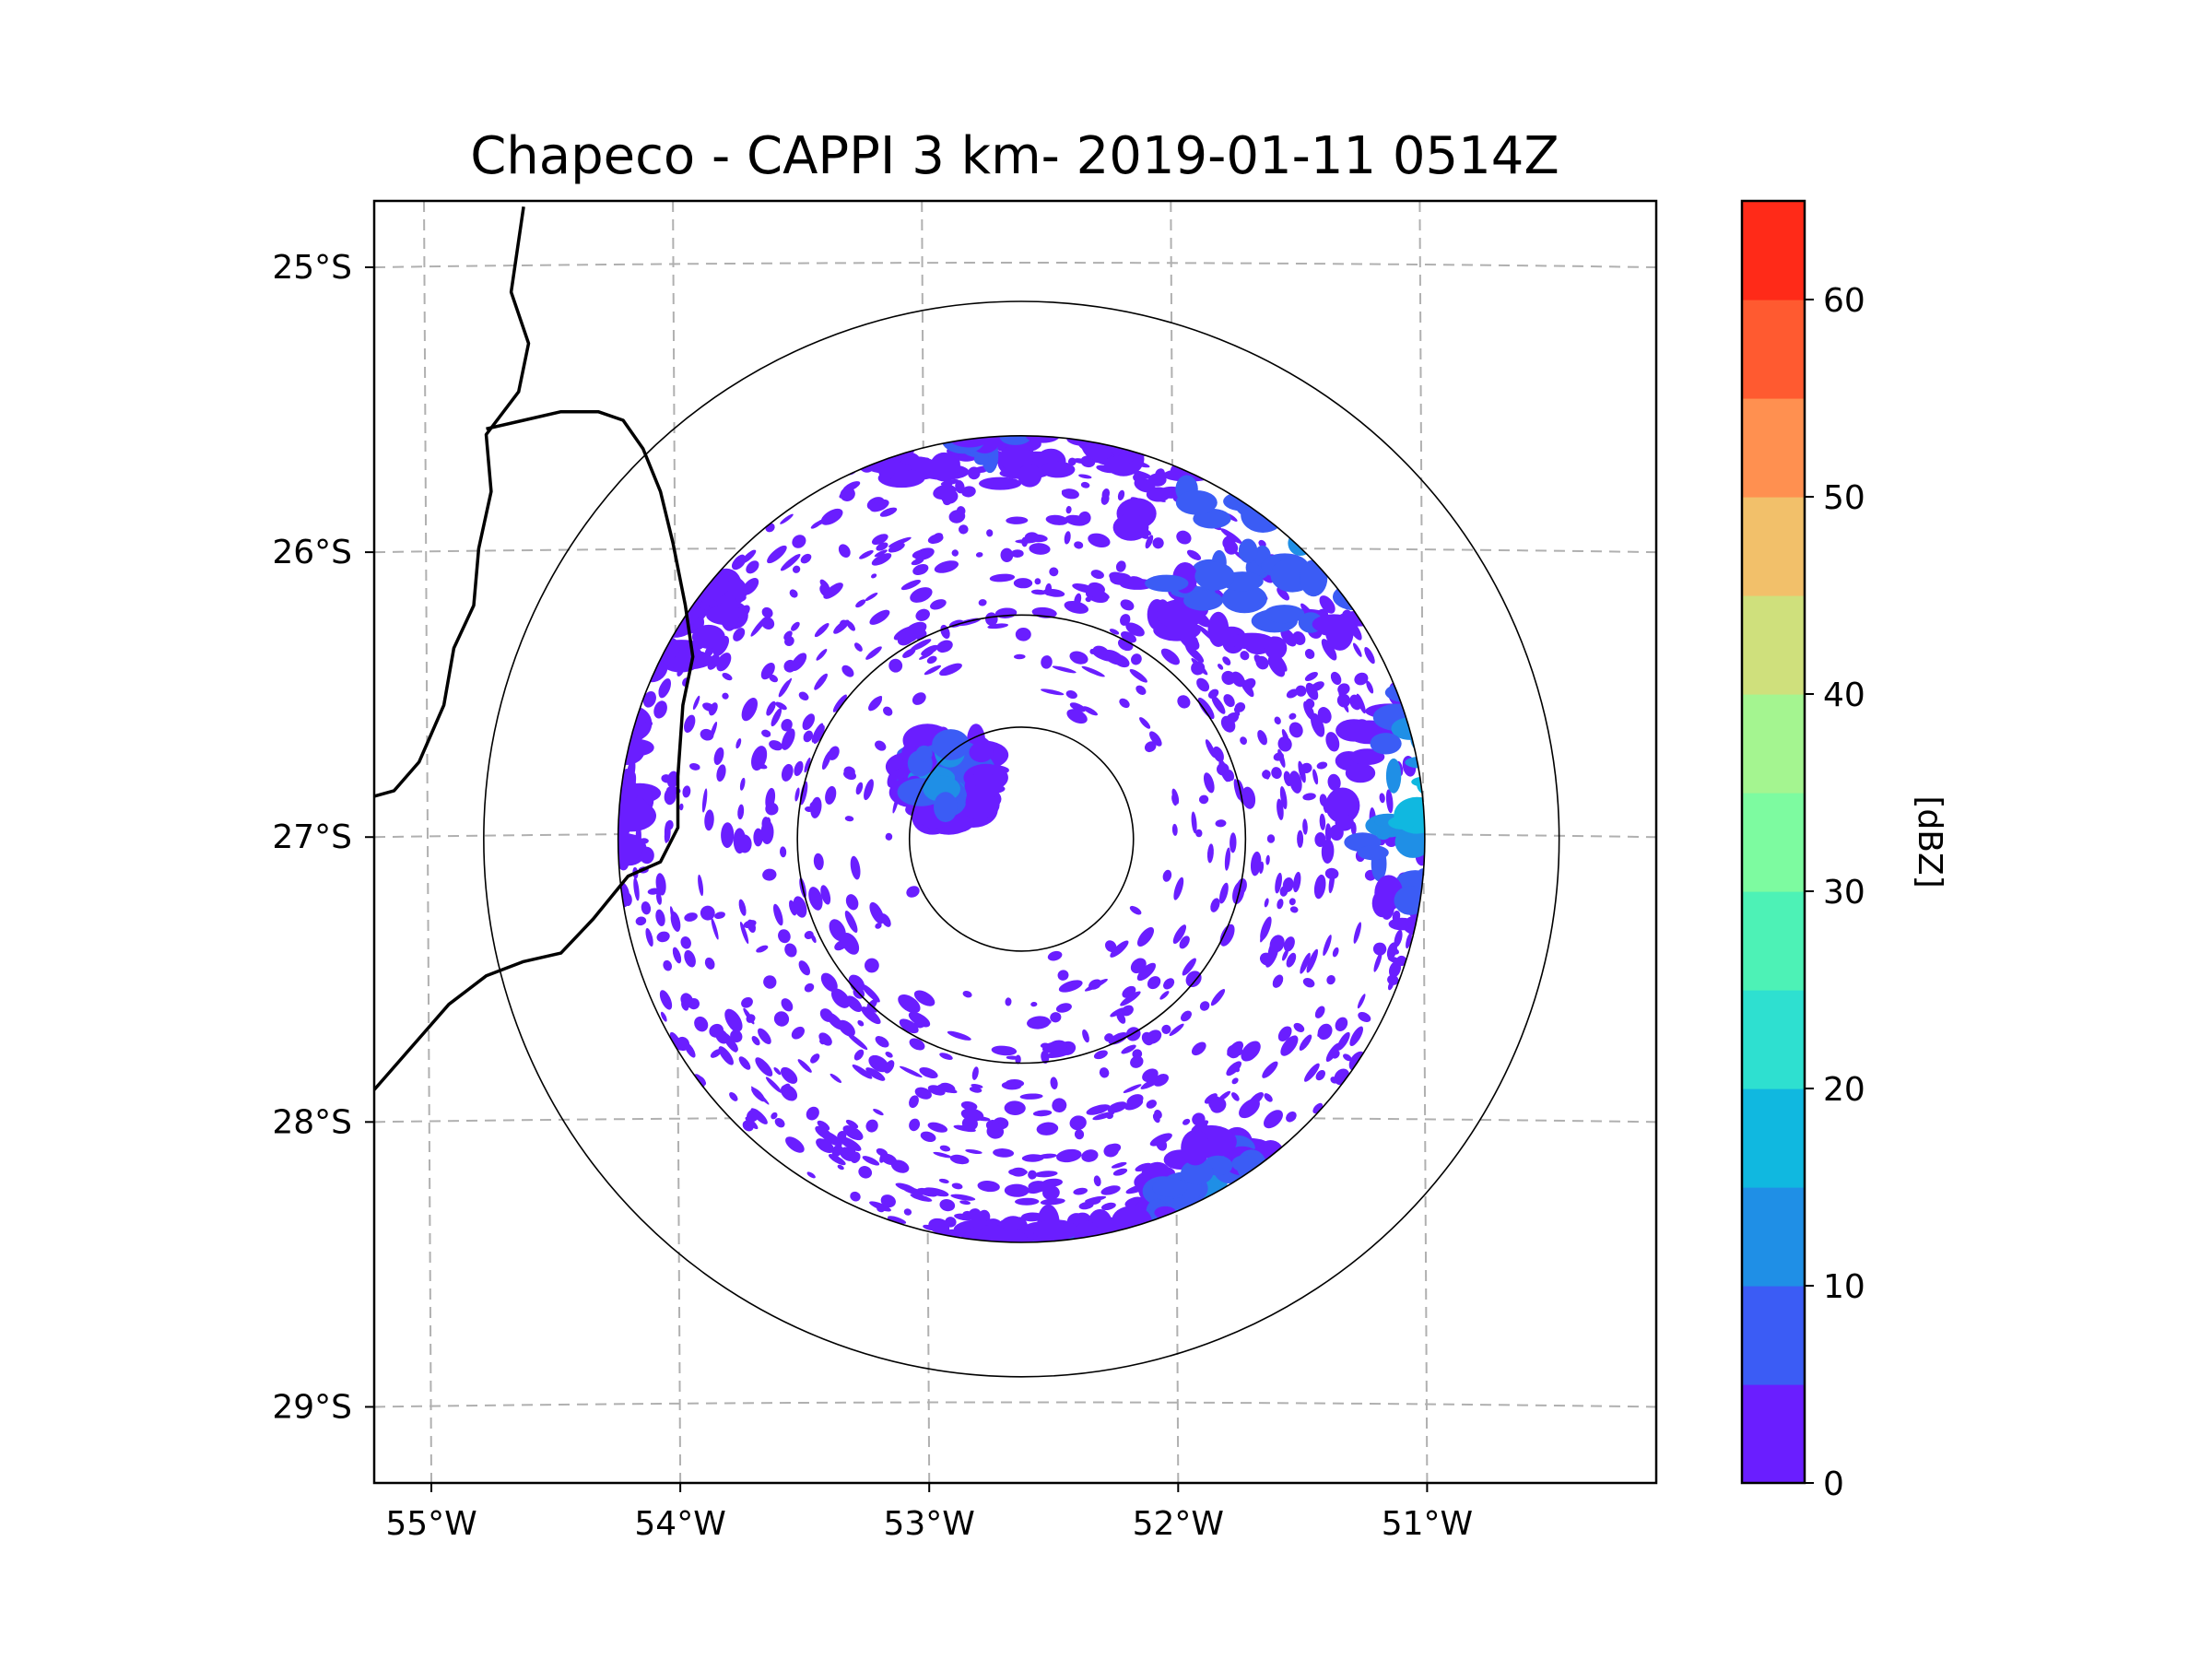  What do you see at coordinates (312, 837) in the screenshot?
I see `y-tick-label: 27°S` at bounding box center [312, 837].